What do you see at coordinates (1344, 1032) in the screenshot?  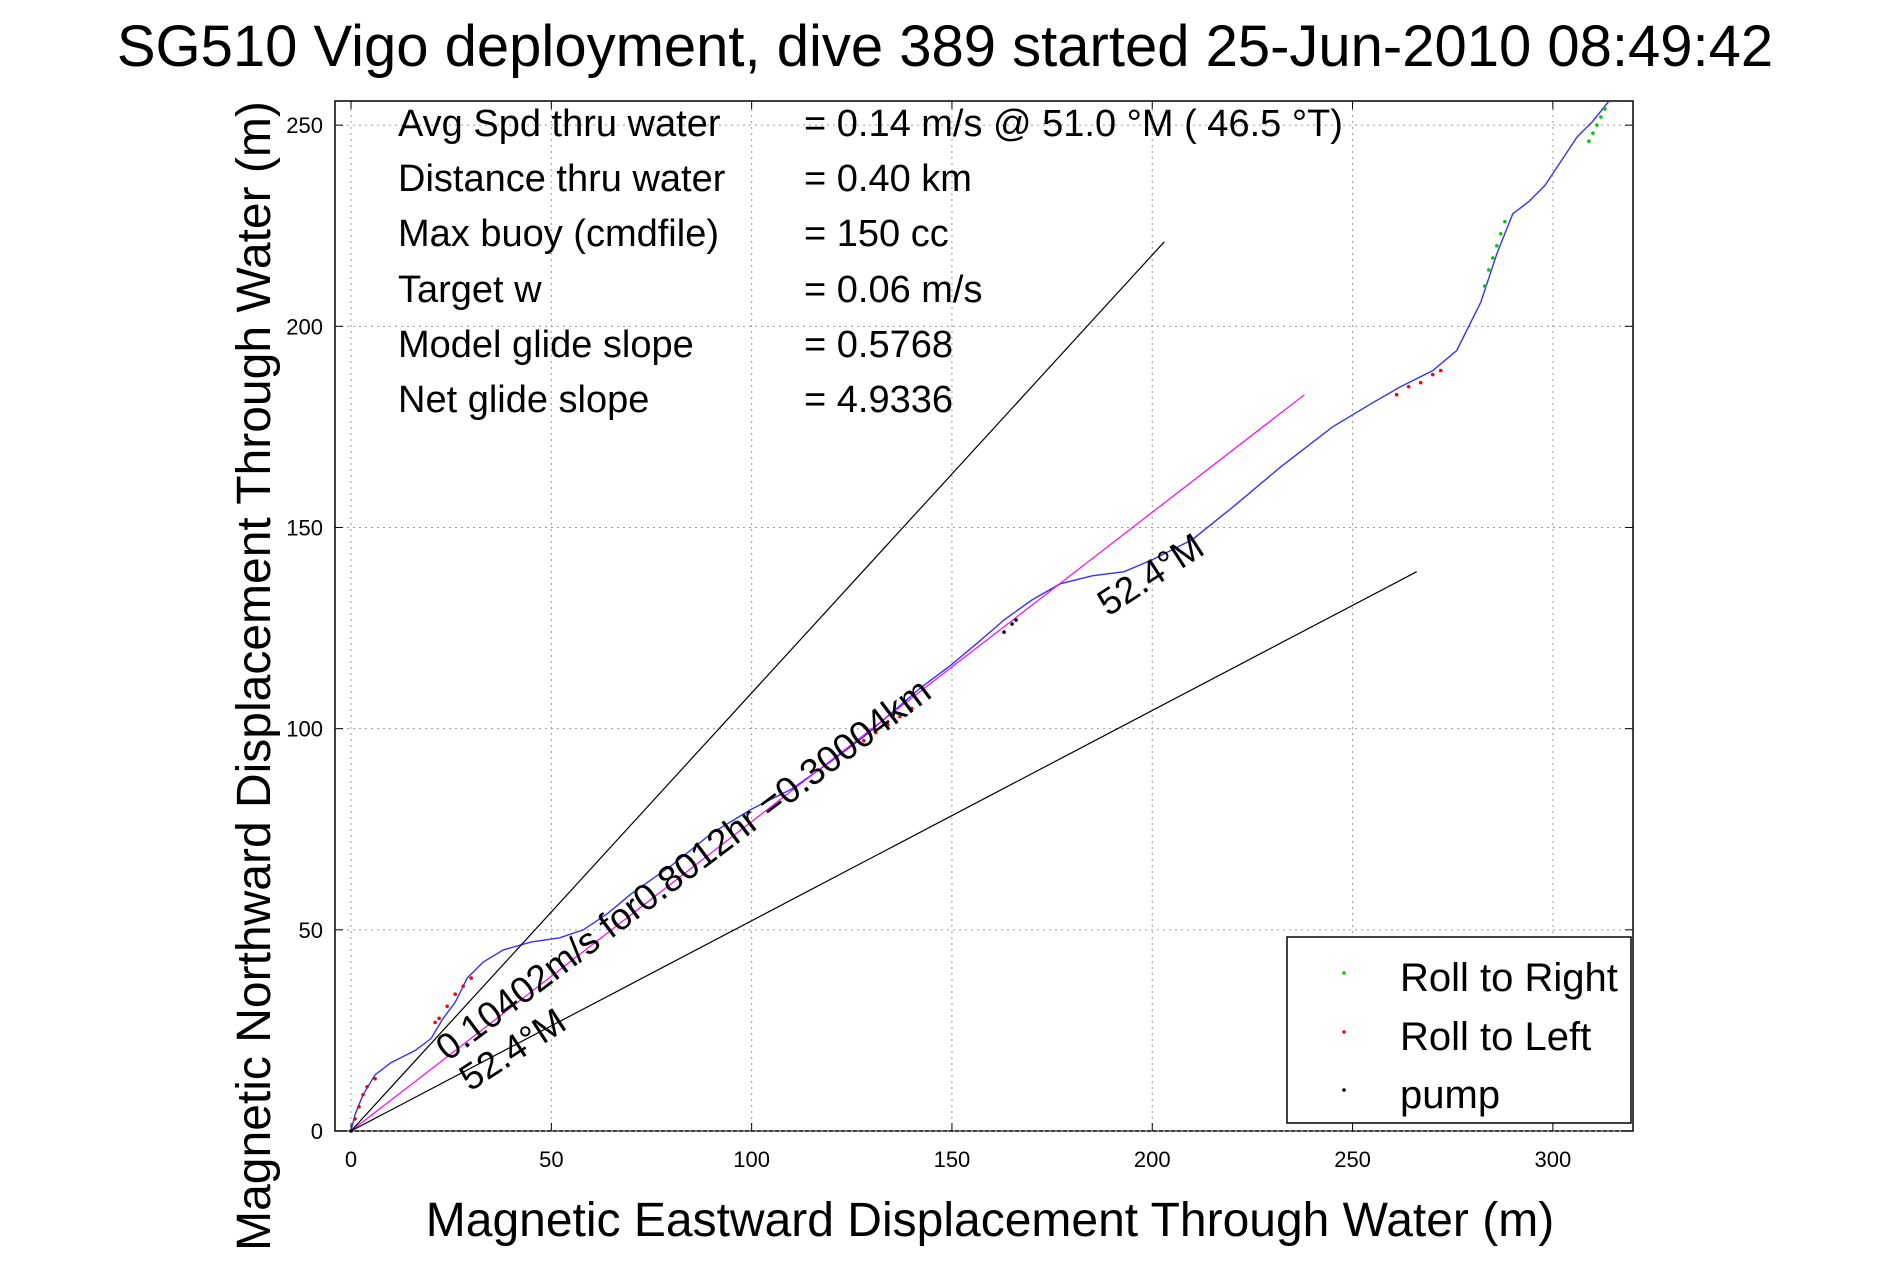 I see `legend-marker-roll-left` at bounding box center [1344, 1032].